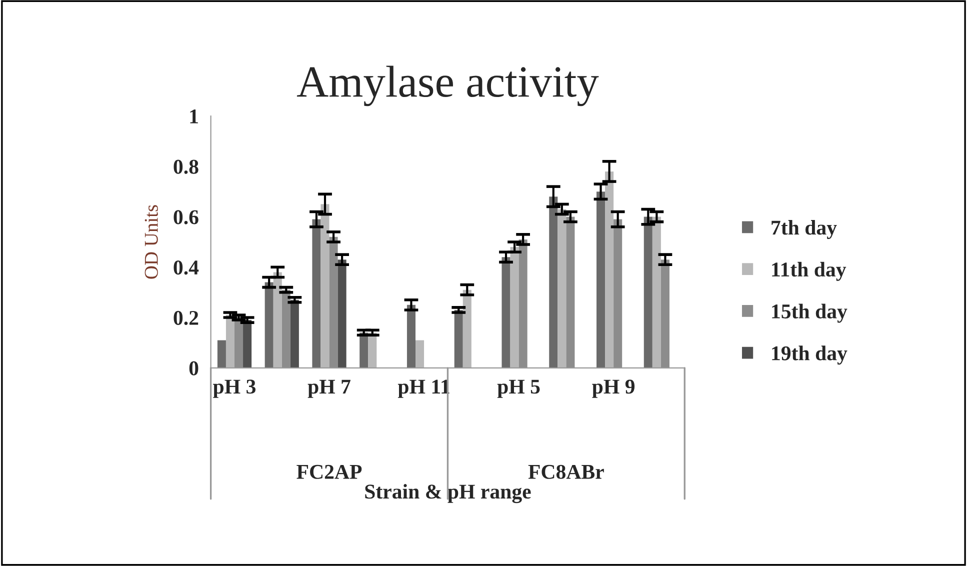 The image size is (967, 566). What do you see at coordinates (186, 267) in the screenshot?
I see `y-tick-label: 0.4` at bounding box center [186, 267].